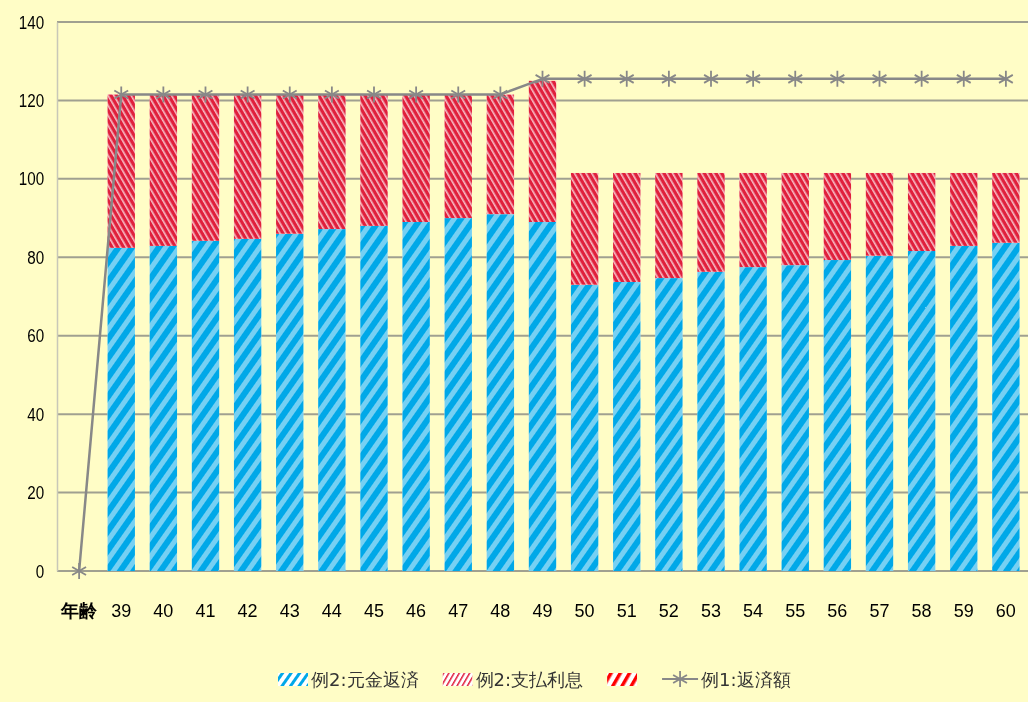 The width and height of the screenshot is (1028, 702). Describe the element at coordinates (163, 611) in the screenshot. I see `x-tick-label: 40` at that location.